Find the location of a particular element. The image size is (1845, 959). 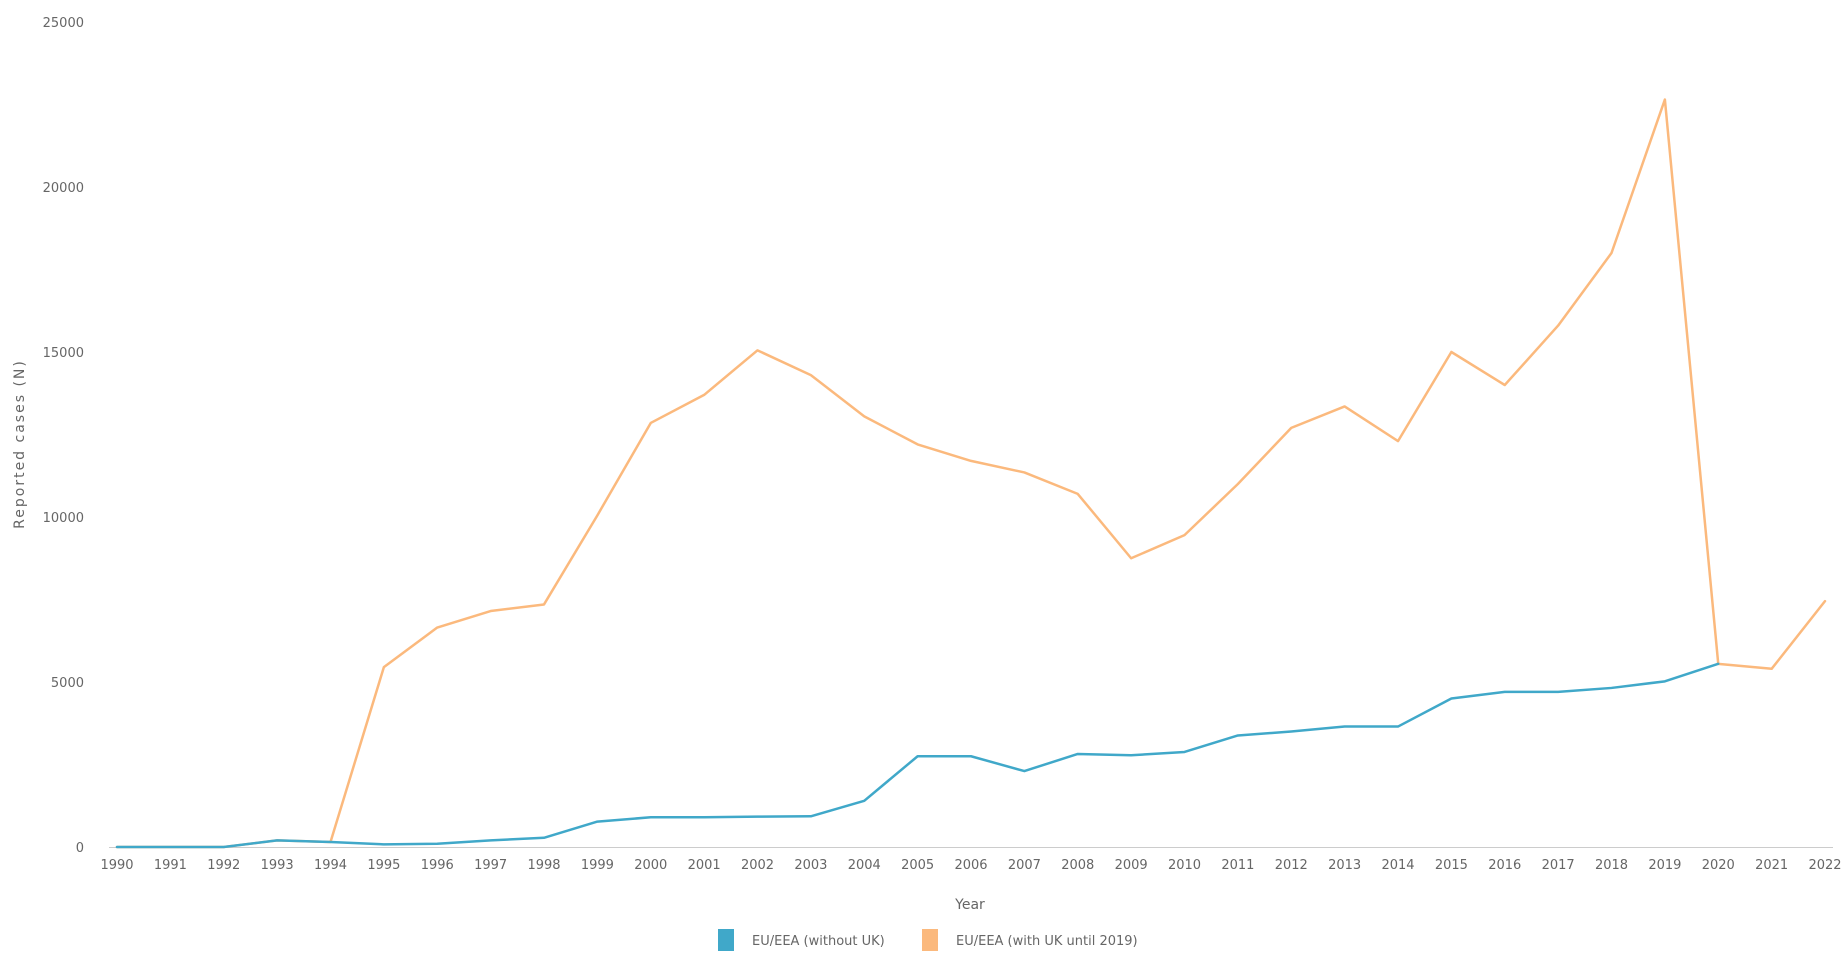

x-tick-label: 2008 is located at coordinates (1077, 865).